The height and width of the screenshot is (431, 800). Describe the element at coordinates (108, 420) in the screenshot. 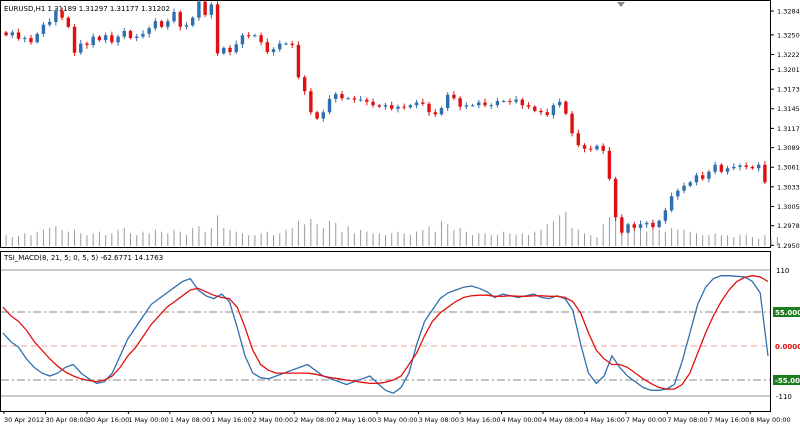

I see `time-tick-label: 30 Apr 16:00` at that location.